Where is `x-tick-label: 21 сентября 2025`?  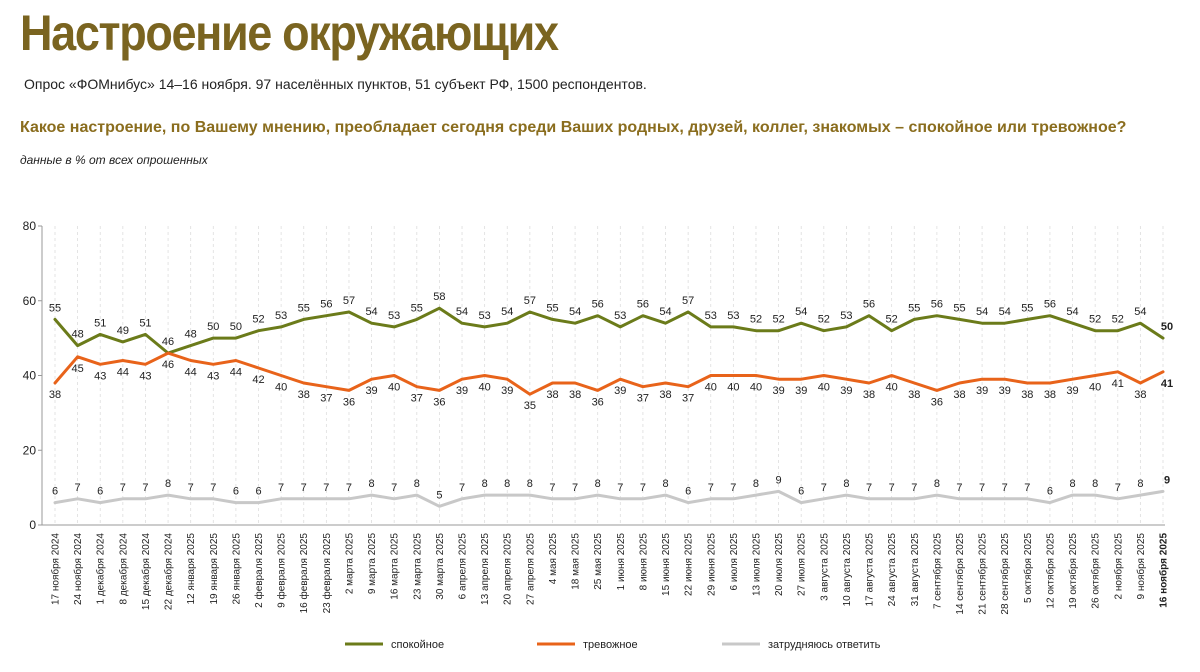
x-tick-label: 21 сентября 2025 is located at coordinates (983, 574).